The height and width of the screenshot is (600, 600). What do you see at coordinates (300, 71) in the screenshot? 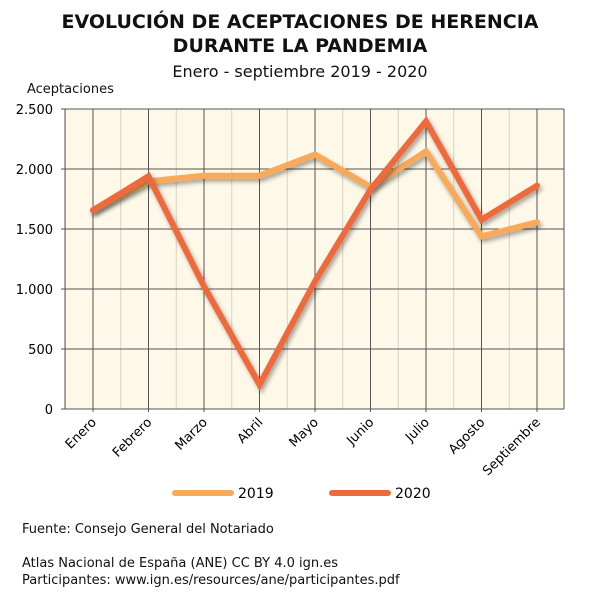
I see `chart-subtitle: Enero - septiembre 2019 - 2020` at bounding box center [300, 71].